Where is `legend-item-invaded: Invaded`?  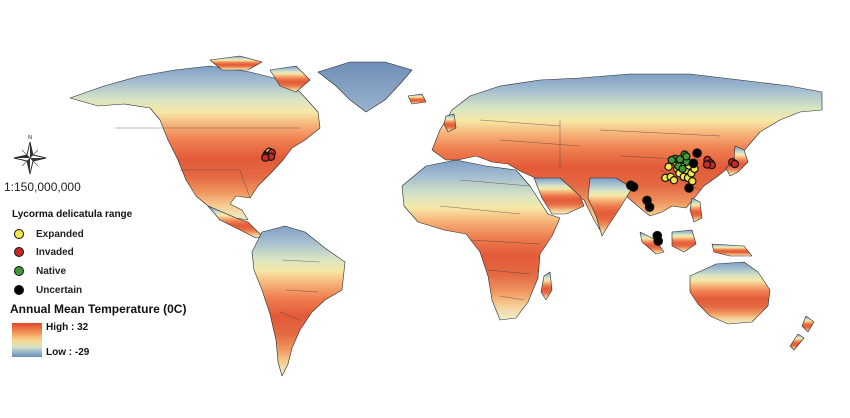
legend-item-invaded: Invaded is located at coordinates (44, 252).